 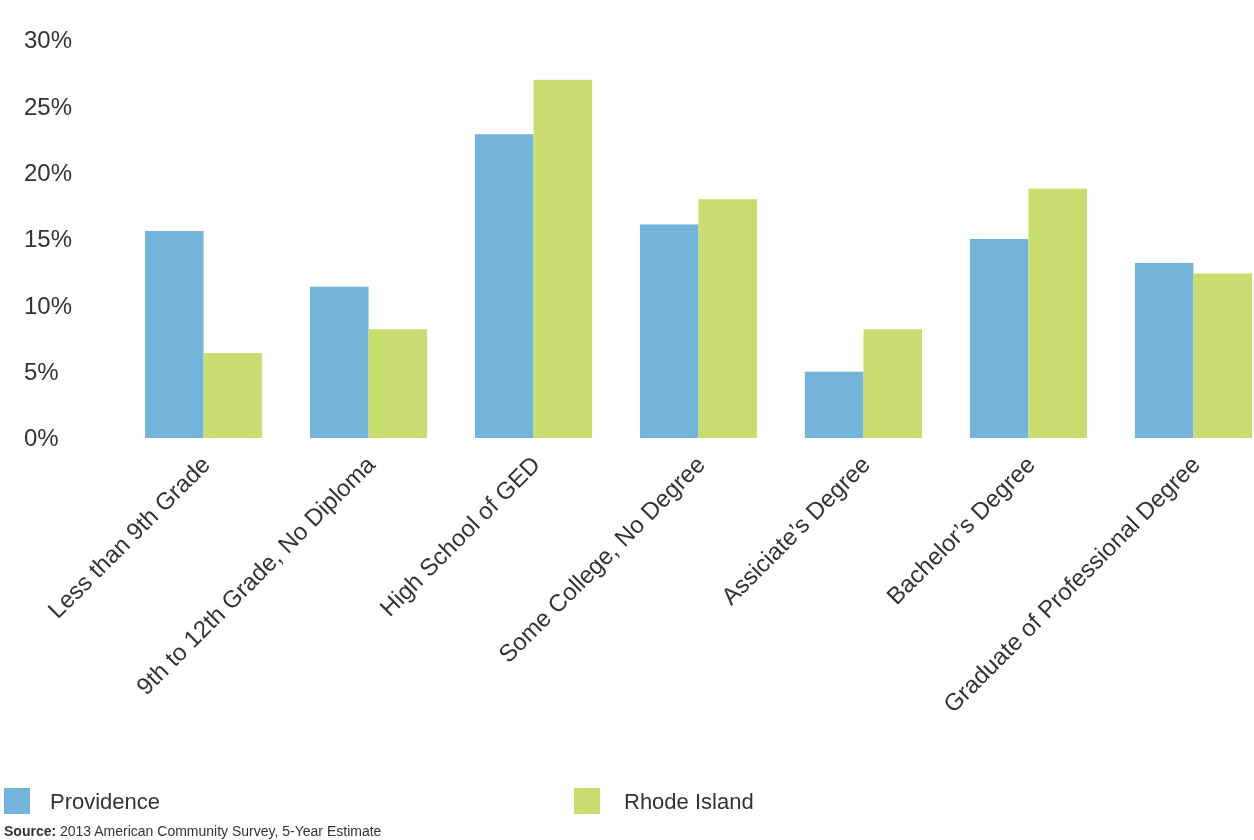 I want to click on legend-label: Rhode Island, so click(x=689, y=801).